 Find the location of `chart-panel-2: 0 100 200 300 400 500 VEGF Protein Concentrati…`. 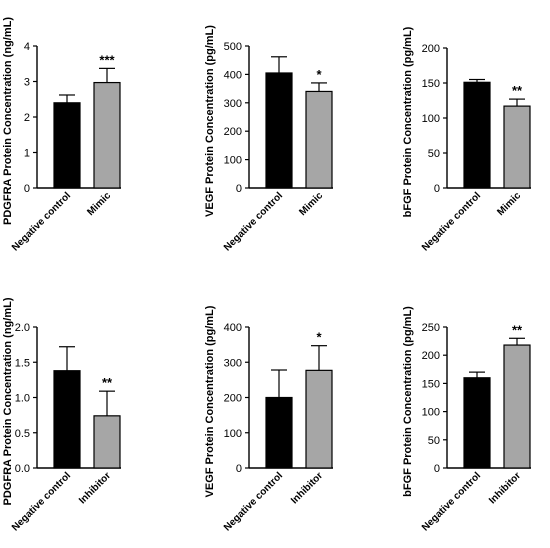

chart-panel-2: 0 100 200 300 400 500 VEGF Protein Concentrati… is located at coordinates (268, 139).